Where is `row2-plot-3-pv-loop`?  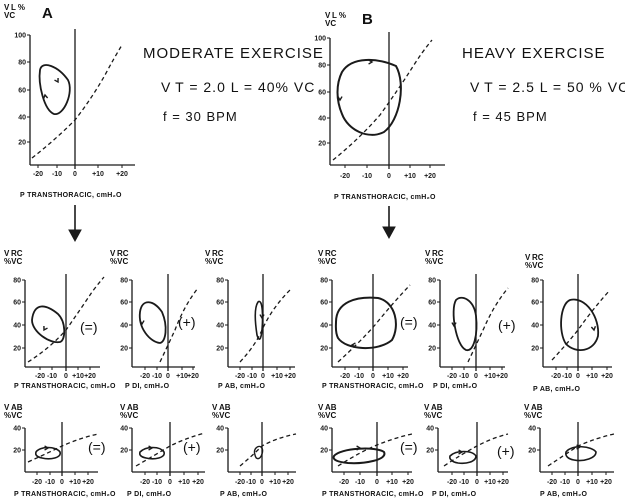 row2-plot-3-pv-loop is located at coordinates (258, 452).